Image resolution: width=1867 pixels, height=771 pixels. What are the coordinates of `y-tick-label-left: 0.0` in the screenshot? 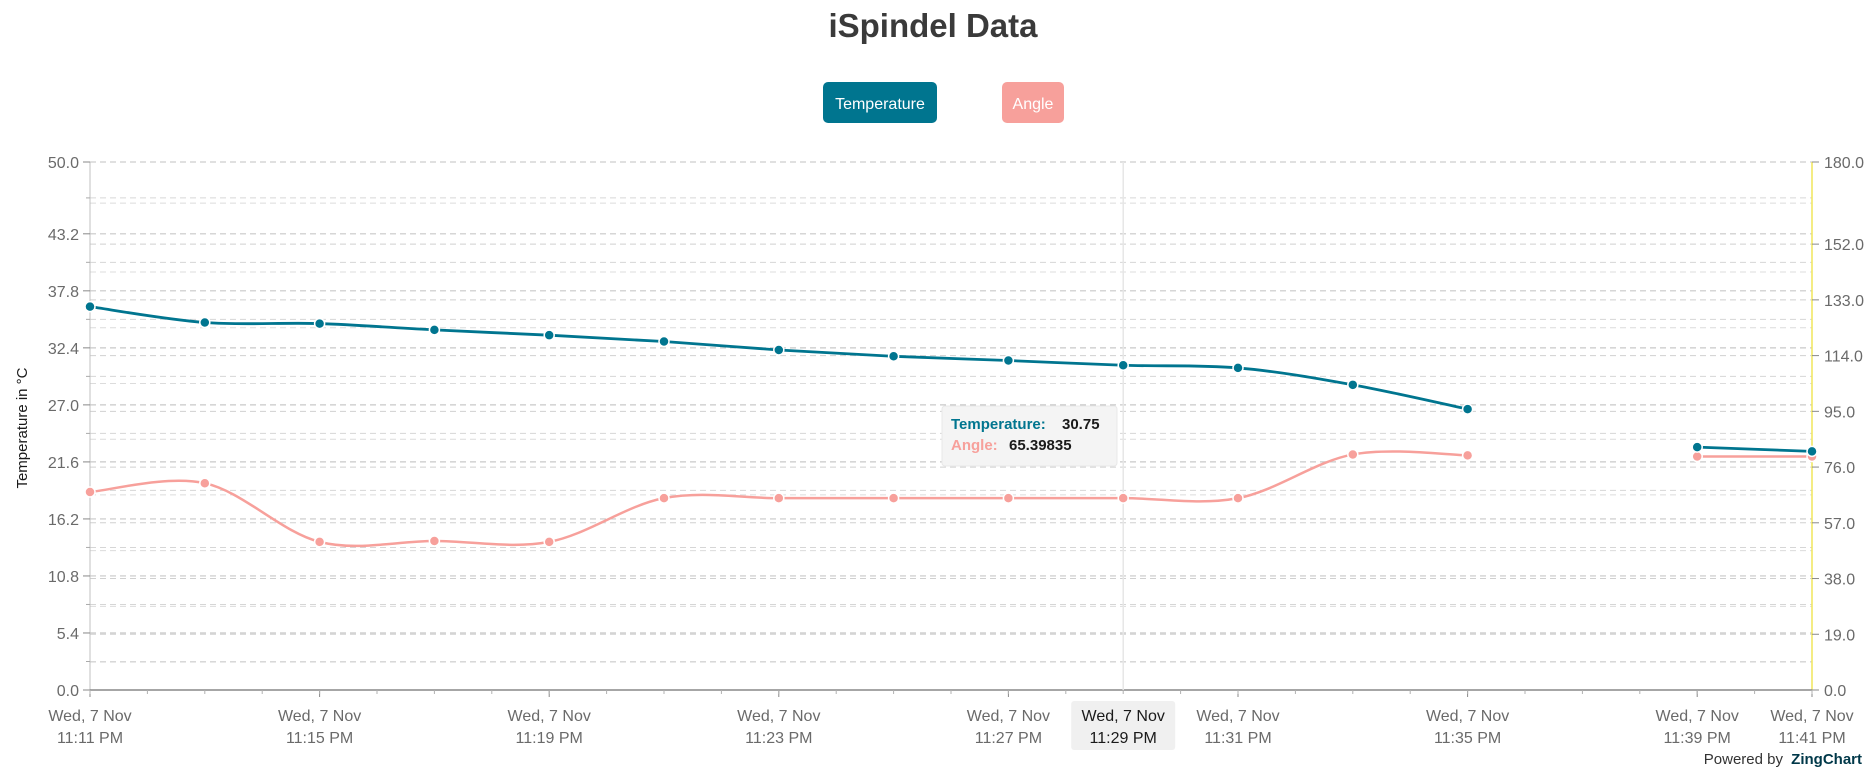 It's located at (68, 691).